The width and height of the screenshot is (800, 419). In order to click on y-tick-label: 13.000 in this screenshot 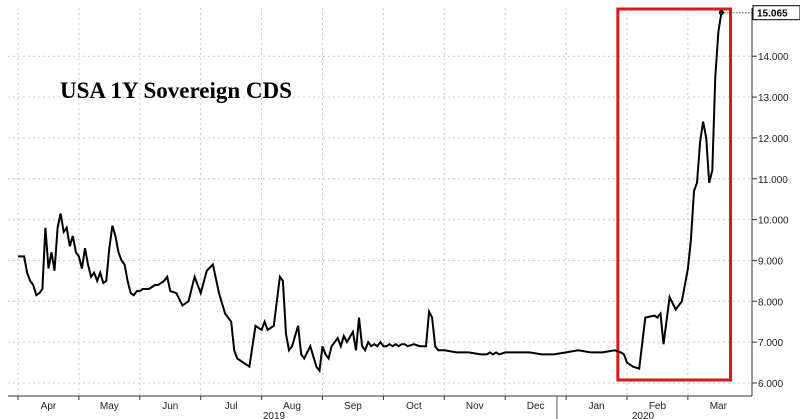, I will do `click(773, 98)`.